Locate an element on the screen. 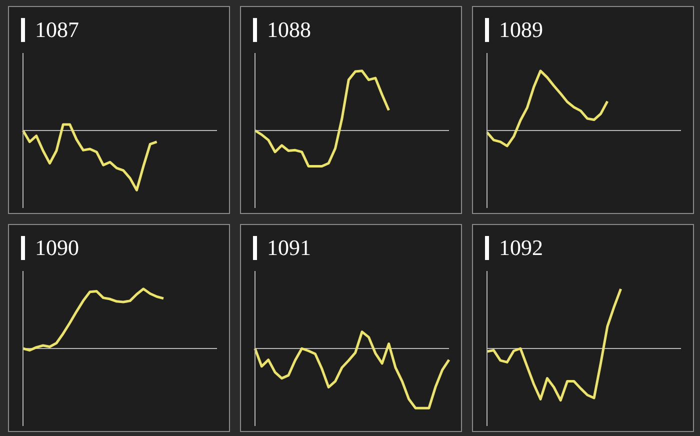  chart-title: 1091 is located at coordinates (289, 248).